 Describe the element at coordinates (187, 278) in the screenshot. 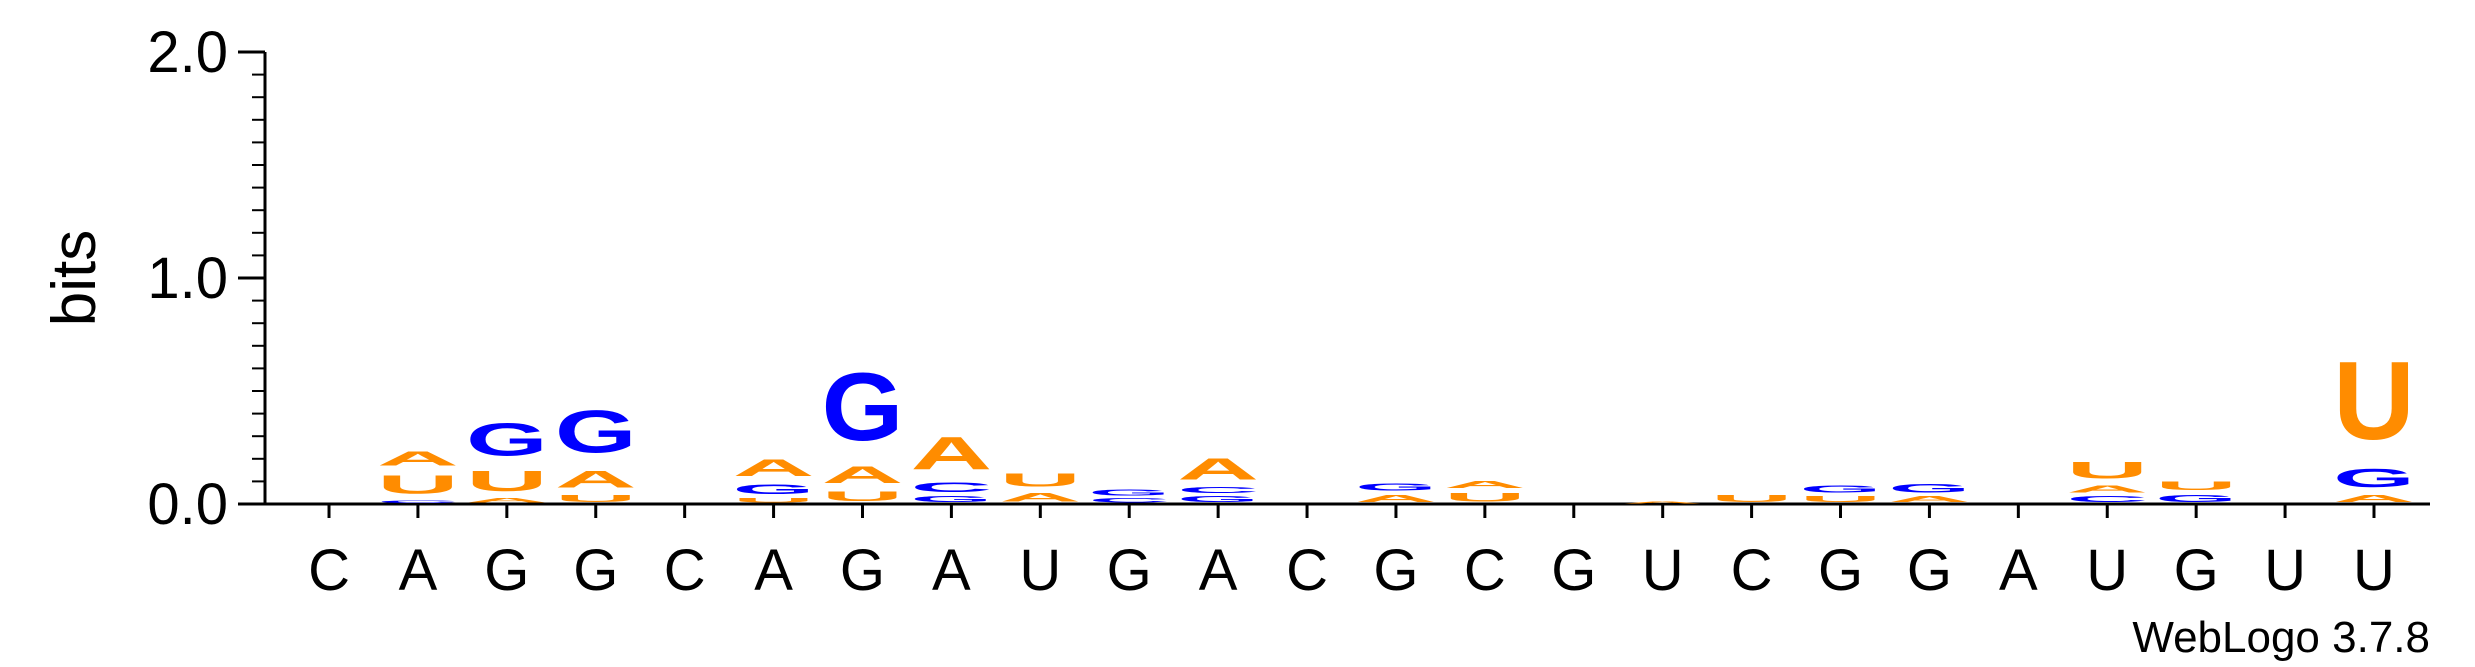

I see `y-tick-label: 1.0` at that location.